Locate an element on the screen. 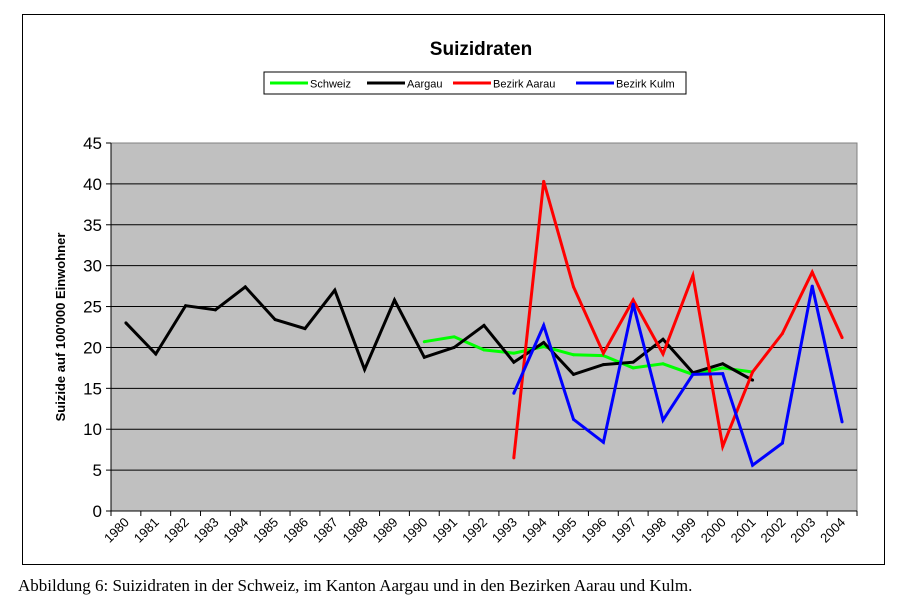 This screenshot has width=905, height=606. x-tick-label: 1994 is located at coordinates (534, 530).